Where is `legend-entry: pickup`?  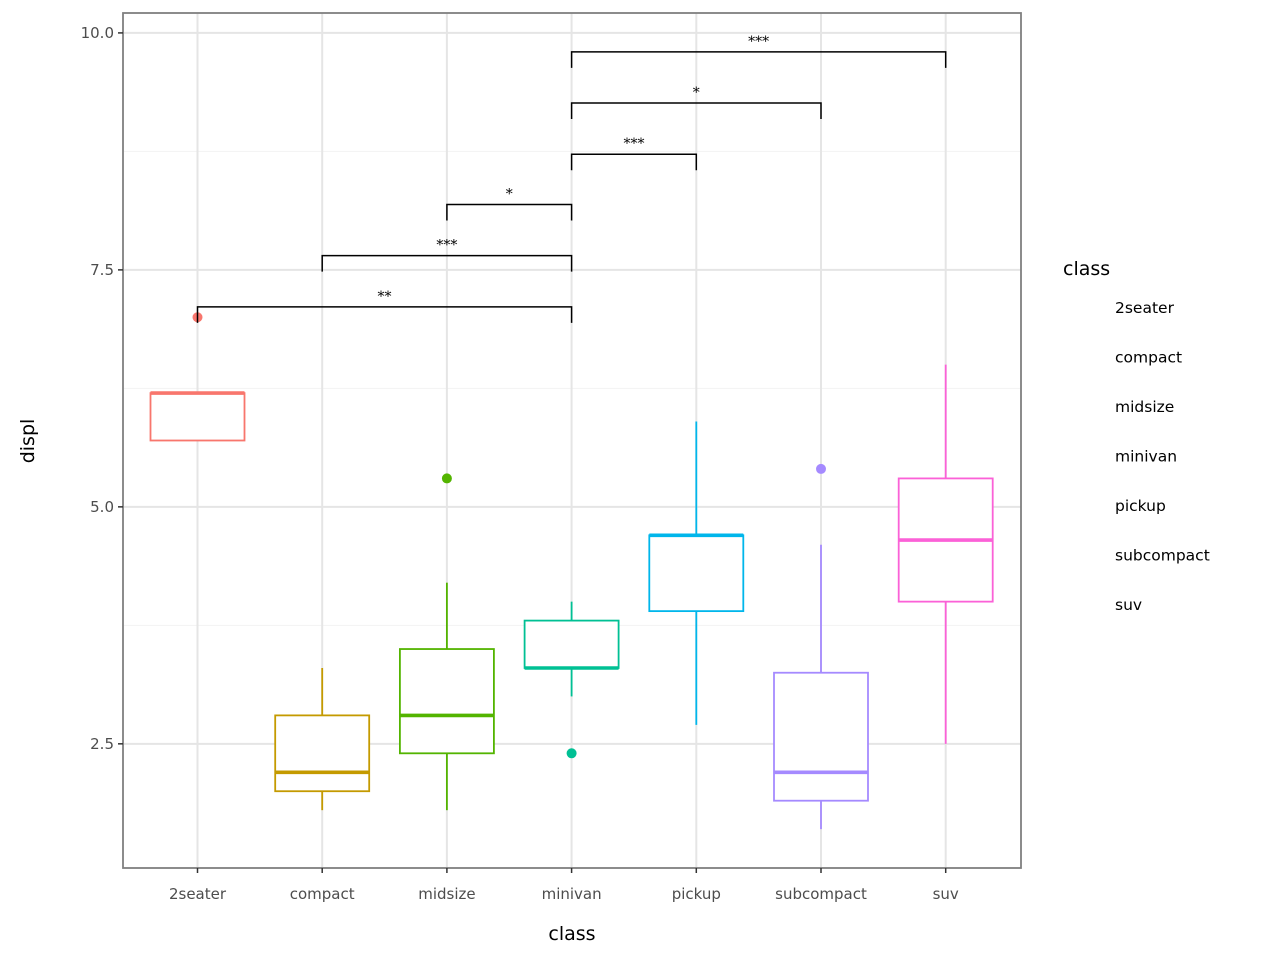 legend-entry: pickup is located at coordinates (1140, 506).